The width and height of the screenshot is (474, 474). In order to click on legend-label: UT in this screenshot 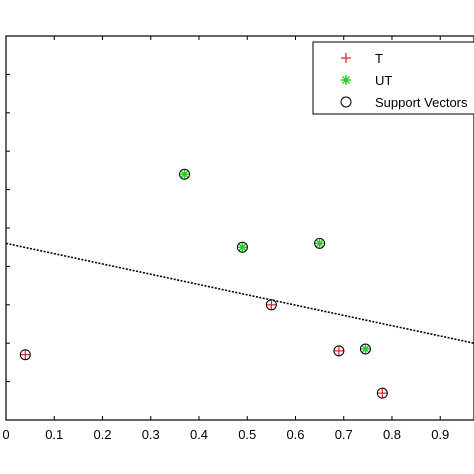, I will do `click(383, 80)`.